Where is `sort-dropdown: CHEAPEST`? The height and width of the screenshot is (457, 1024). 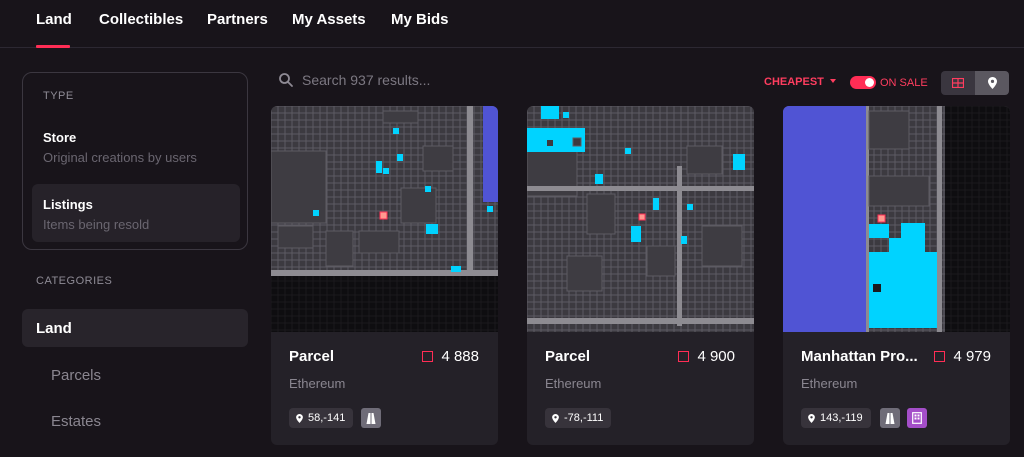 sort-dropdown: CHEAPEST is located at coordinates (800, 82).